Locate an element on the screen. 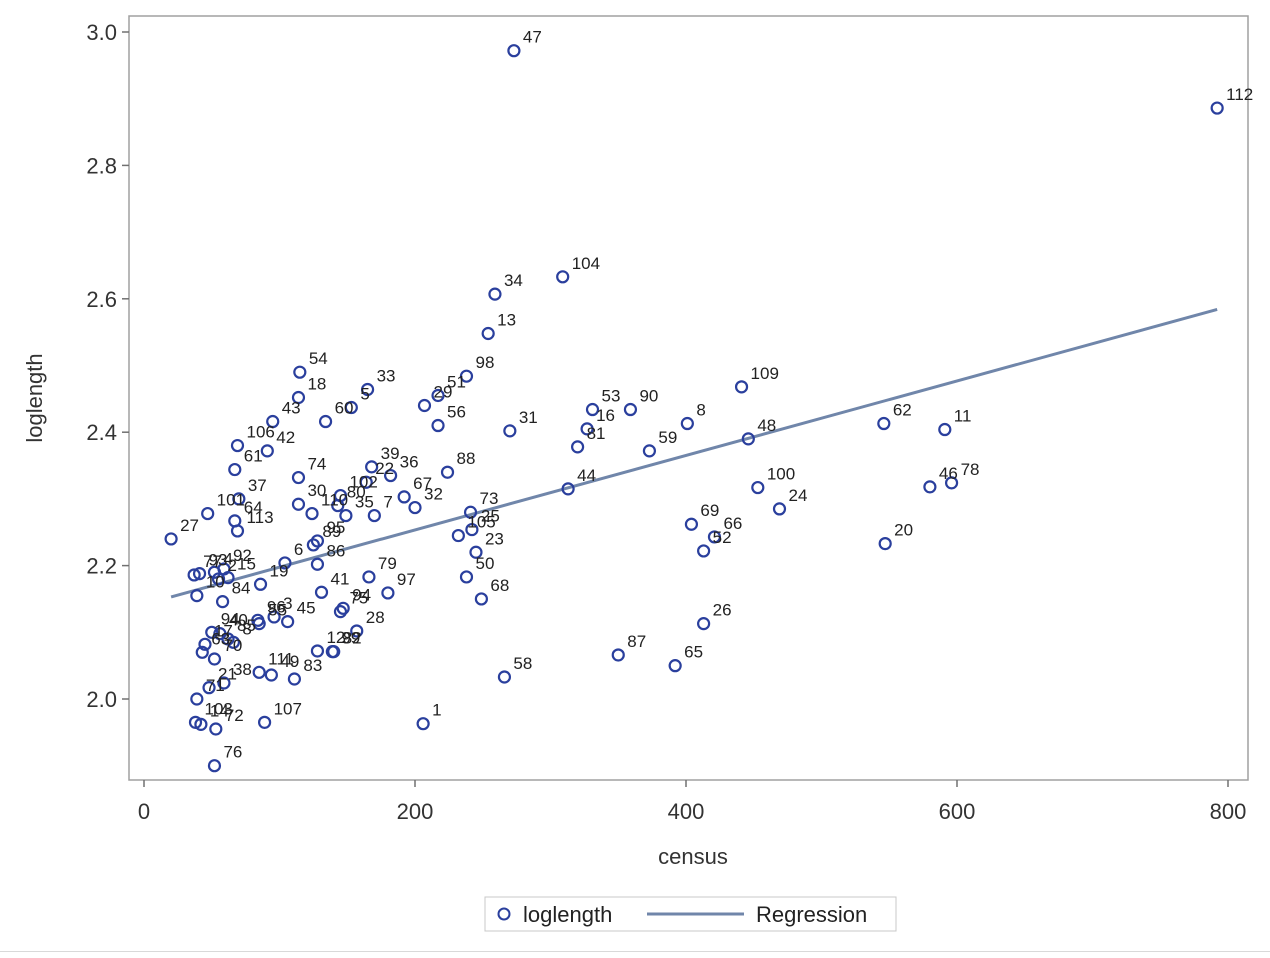 The image size is (1270, 958). y-axis-label: loglength is located at coordinates (34, 397).